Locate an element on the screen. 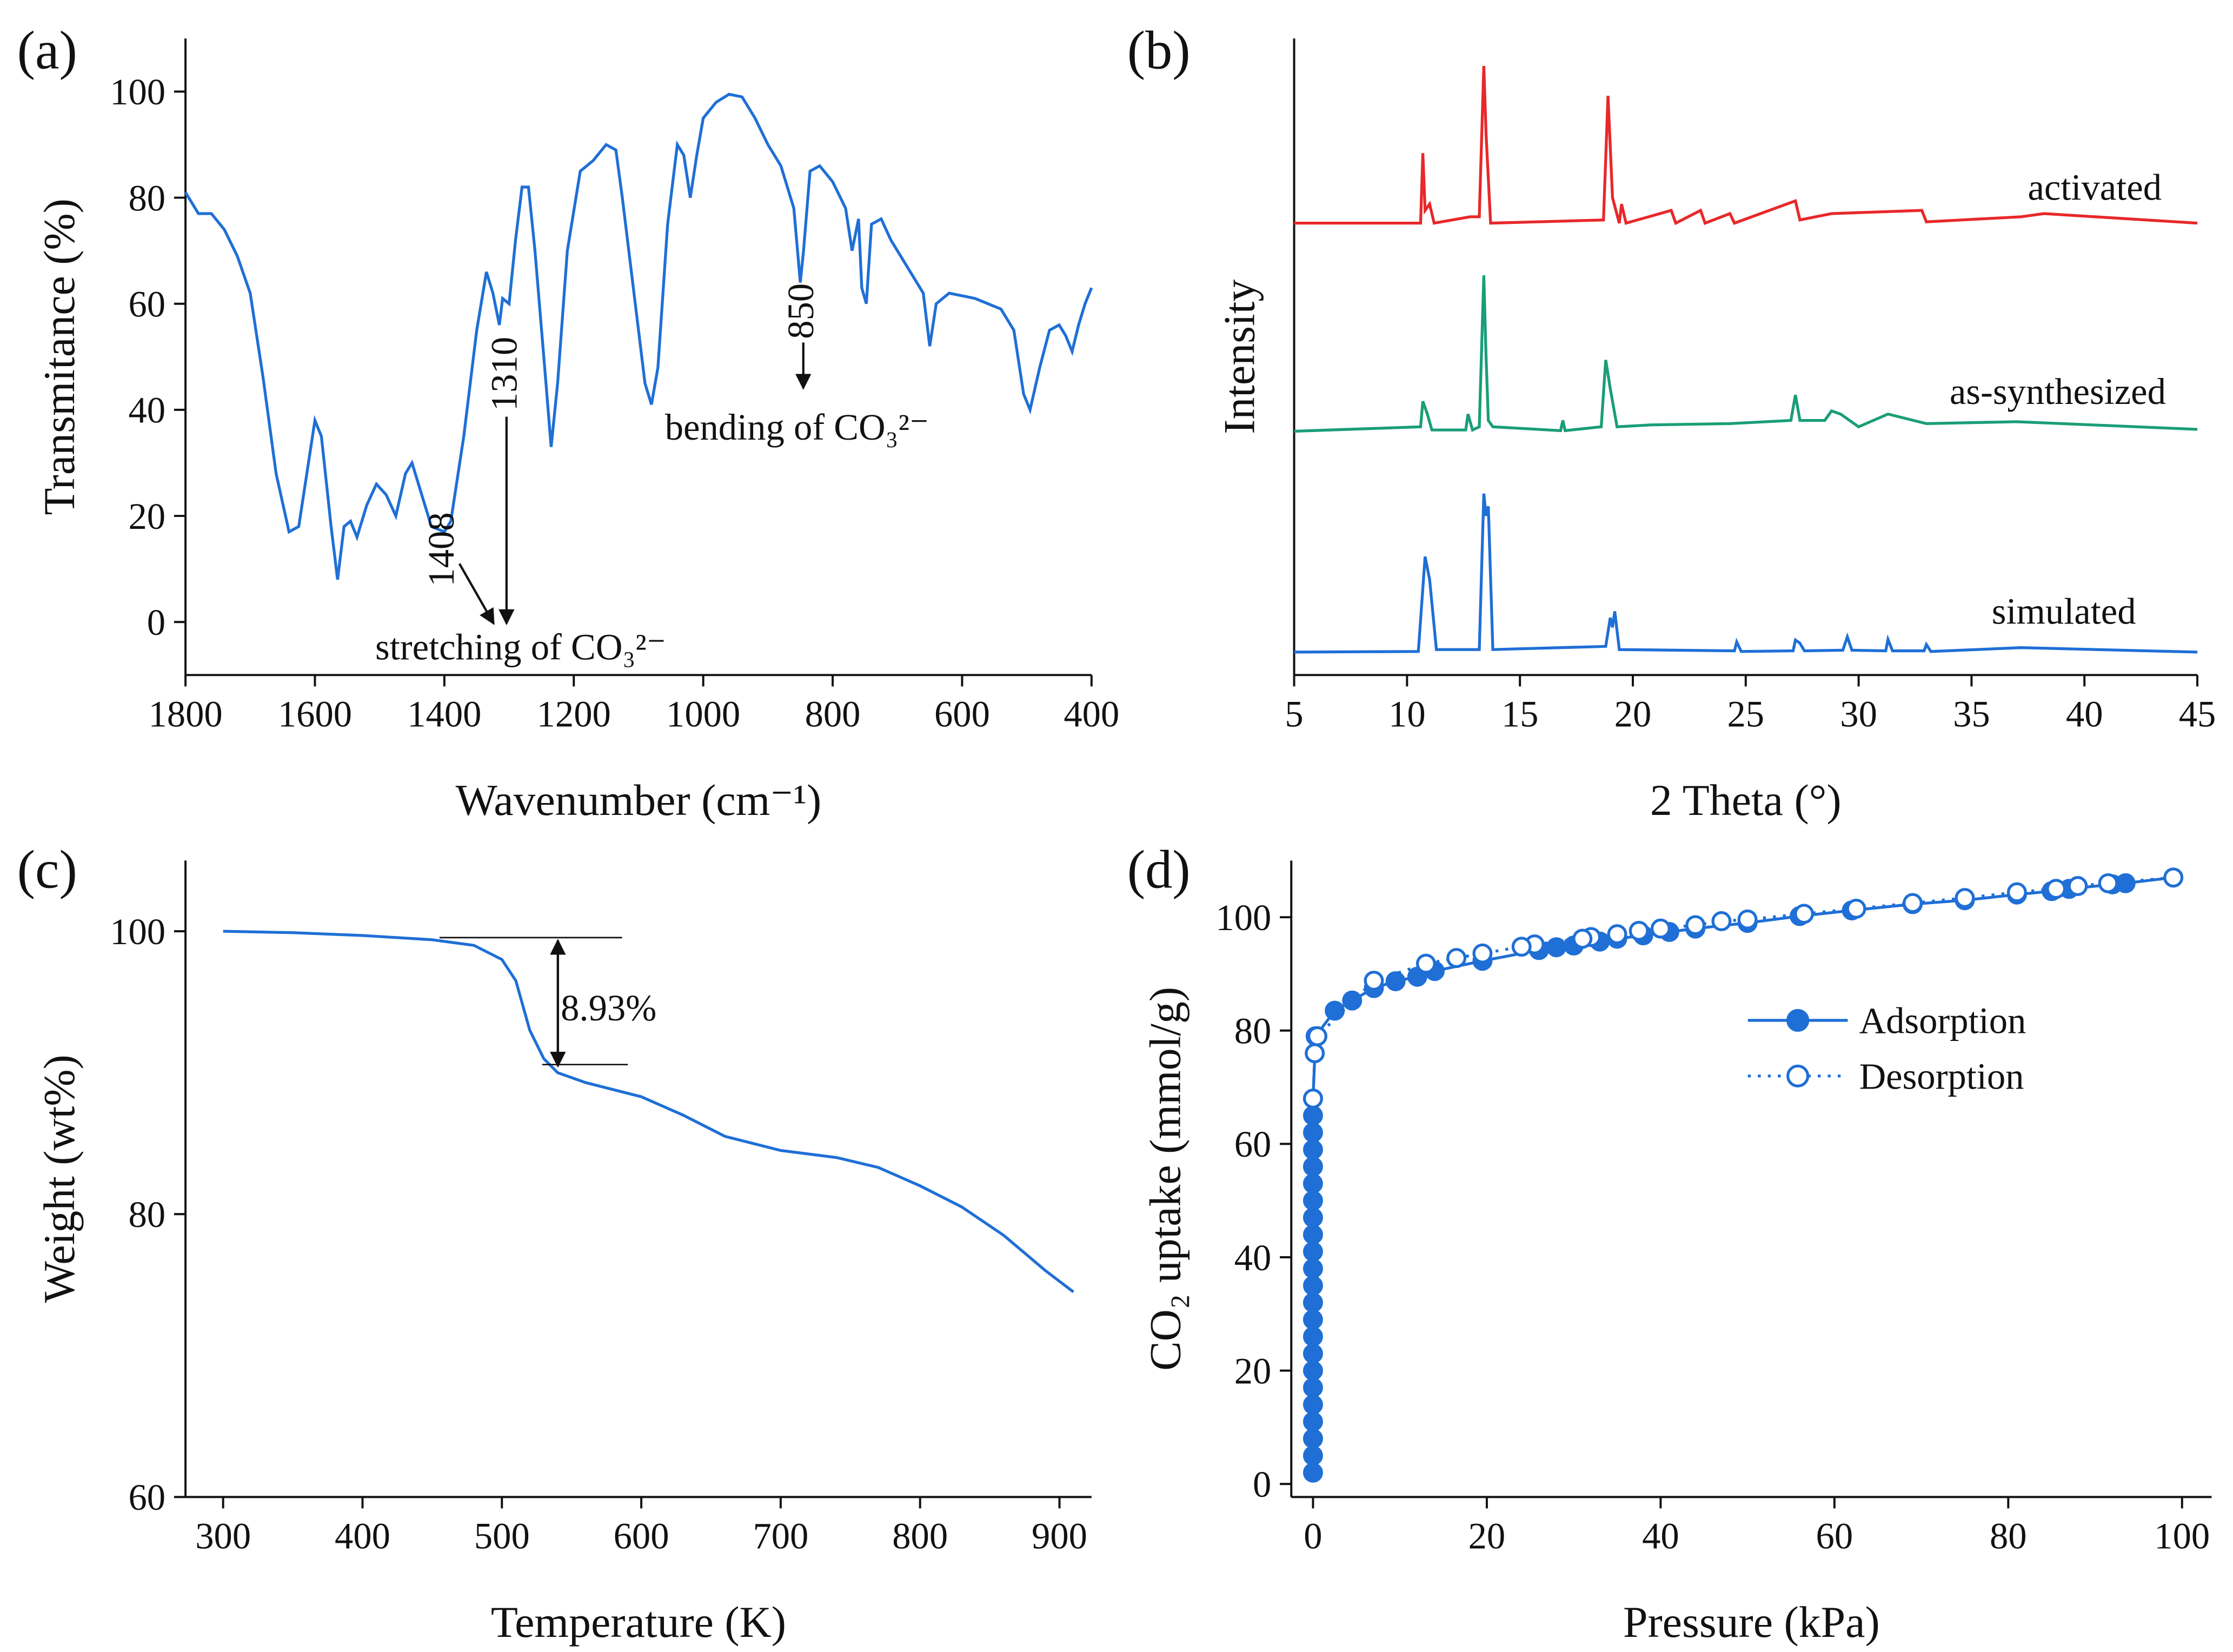 The width and height of the screenshot is (2233, 1652). x-tick-label: 15 is located at coordinates (1520, 713).